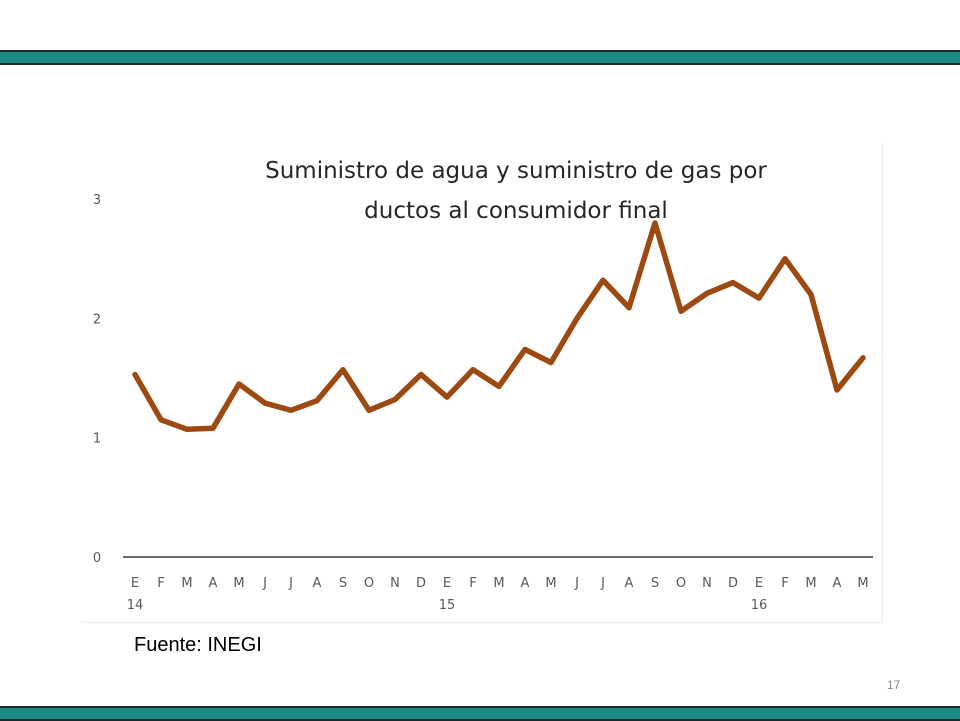 Image resolution: width=960 pixels, height=721 pixels. I want to click on chart-title-line-2: ductos al consumidor final, so click(516, 211).